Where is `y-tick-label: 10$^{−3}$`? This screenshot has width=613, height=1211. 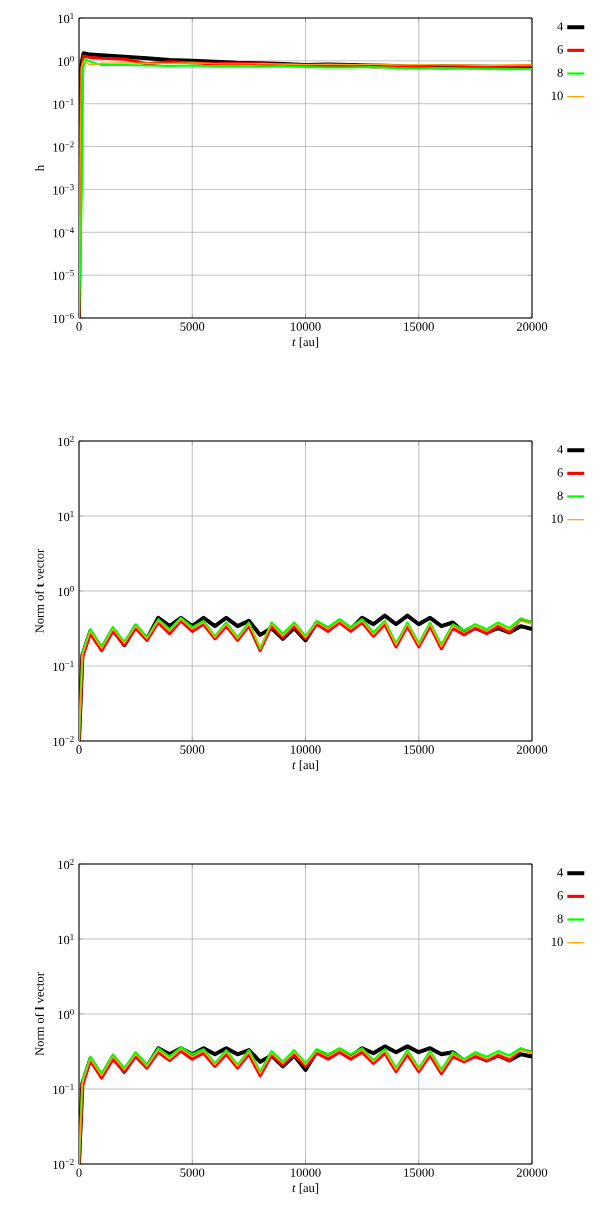
y-tick-label: 10$^{−3}$ is located at coordinates (63, 189).